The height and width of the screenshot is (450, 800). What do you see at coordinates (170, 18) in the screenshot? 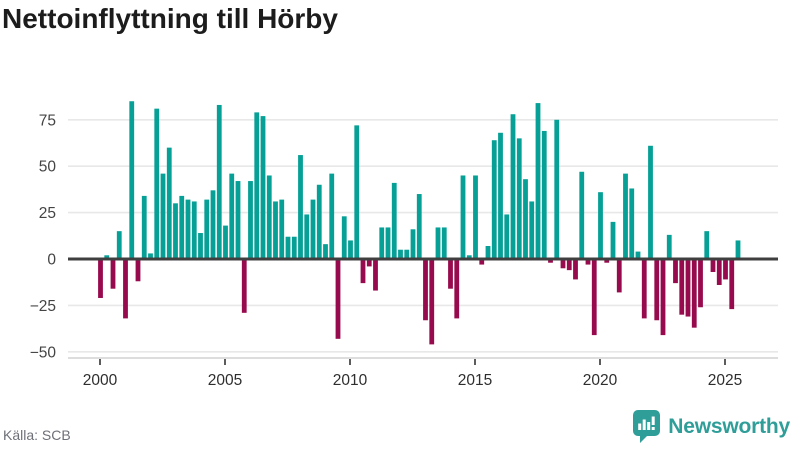
I see `chart-title: Nettoinflyttning till Hörby` at bounding box center [170, 18].